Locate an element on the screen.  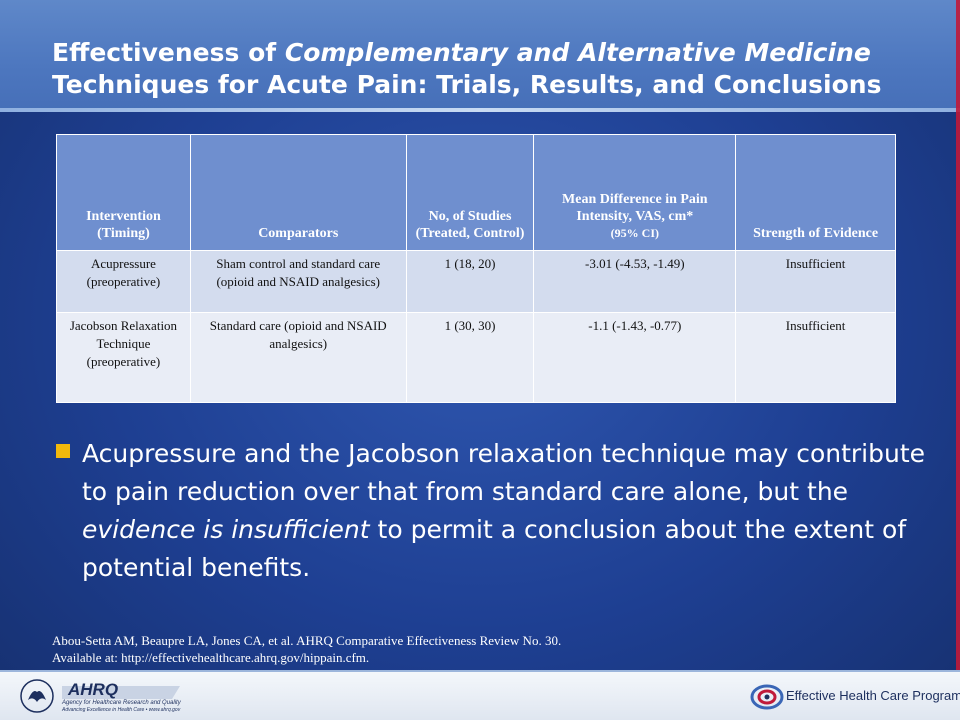
header-intervention: Intervention (Timing) is located at coordinates (123, 192).